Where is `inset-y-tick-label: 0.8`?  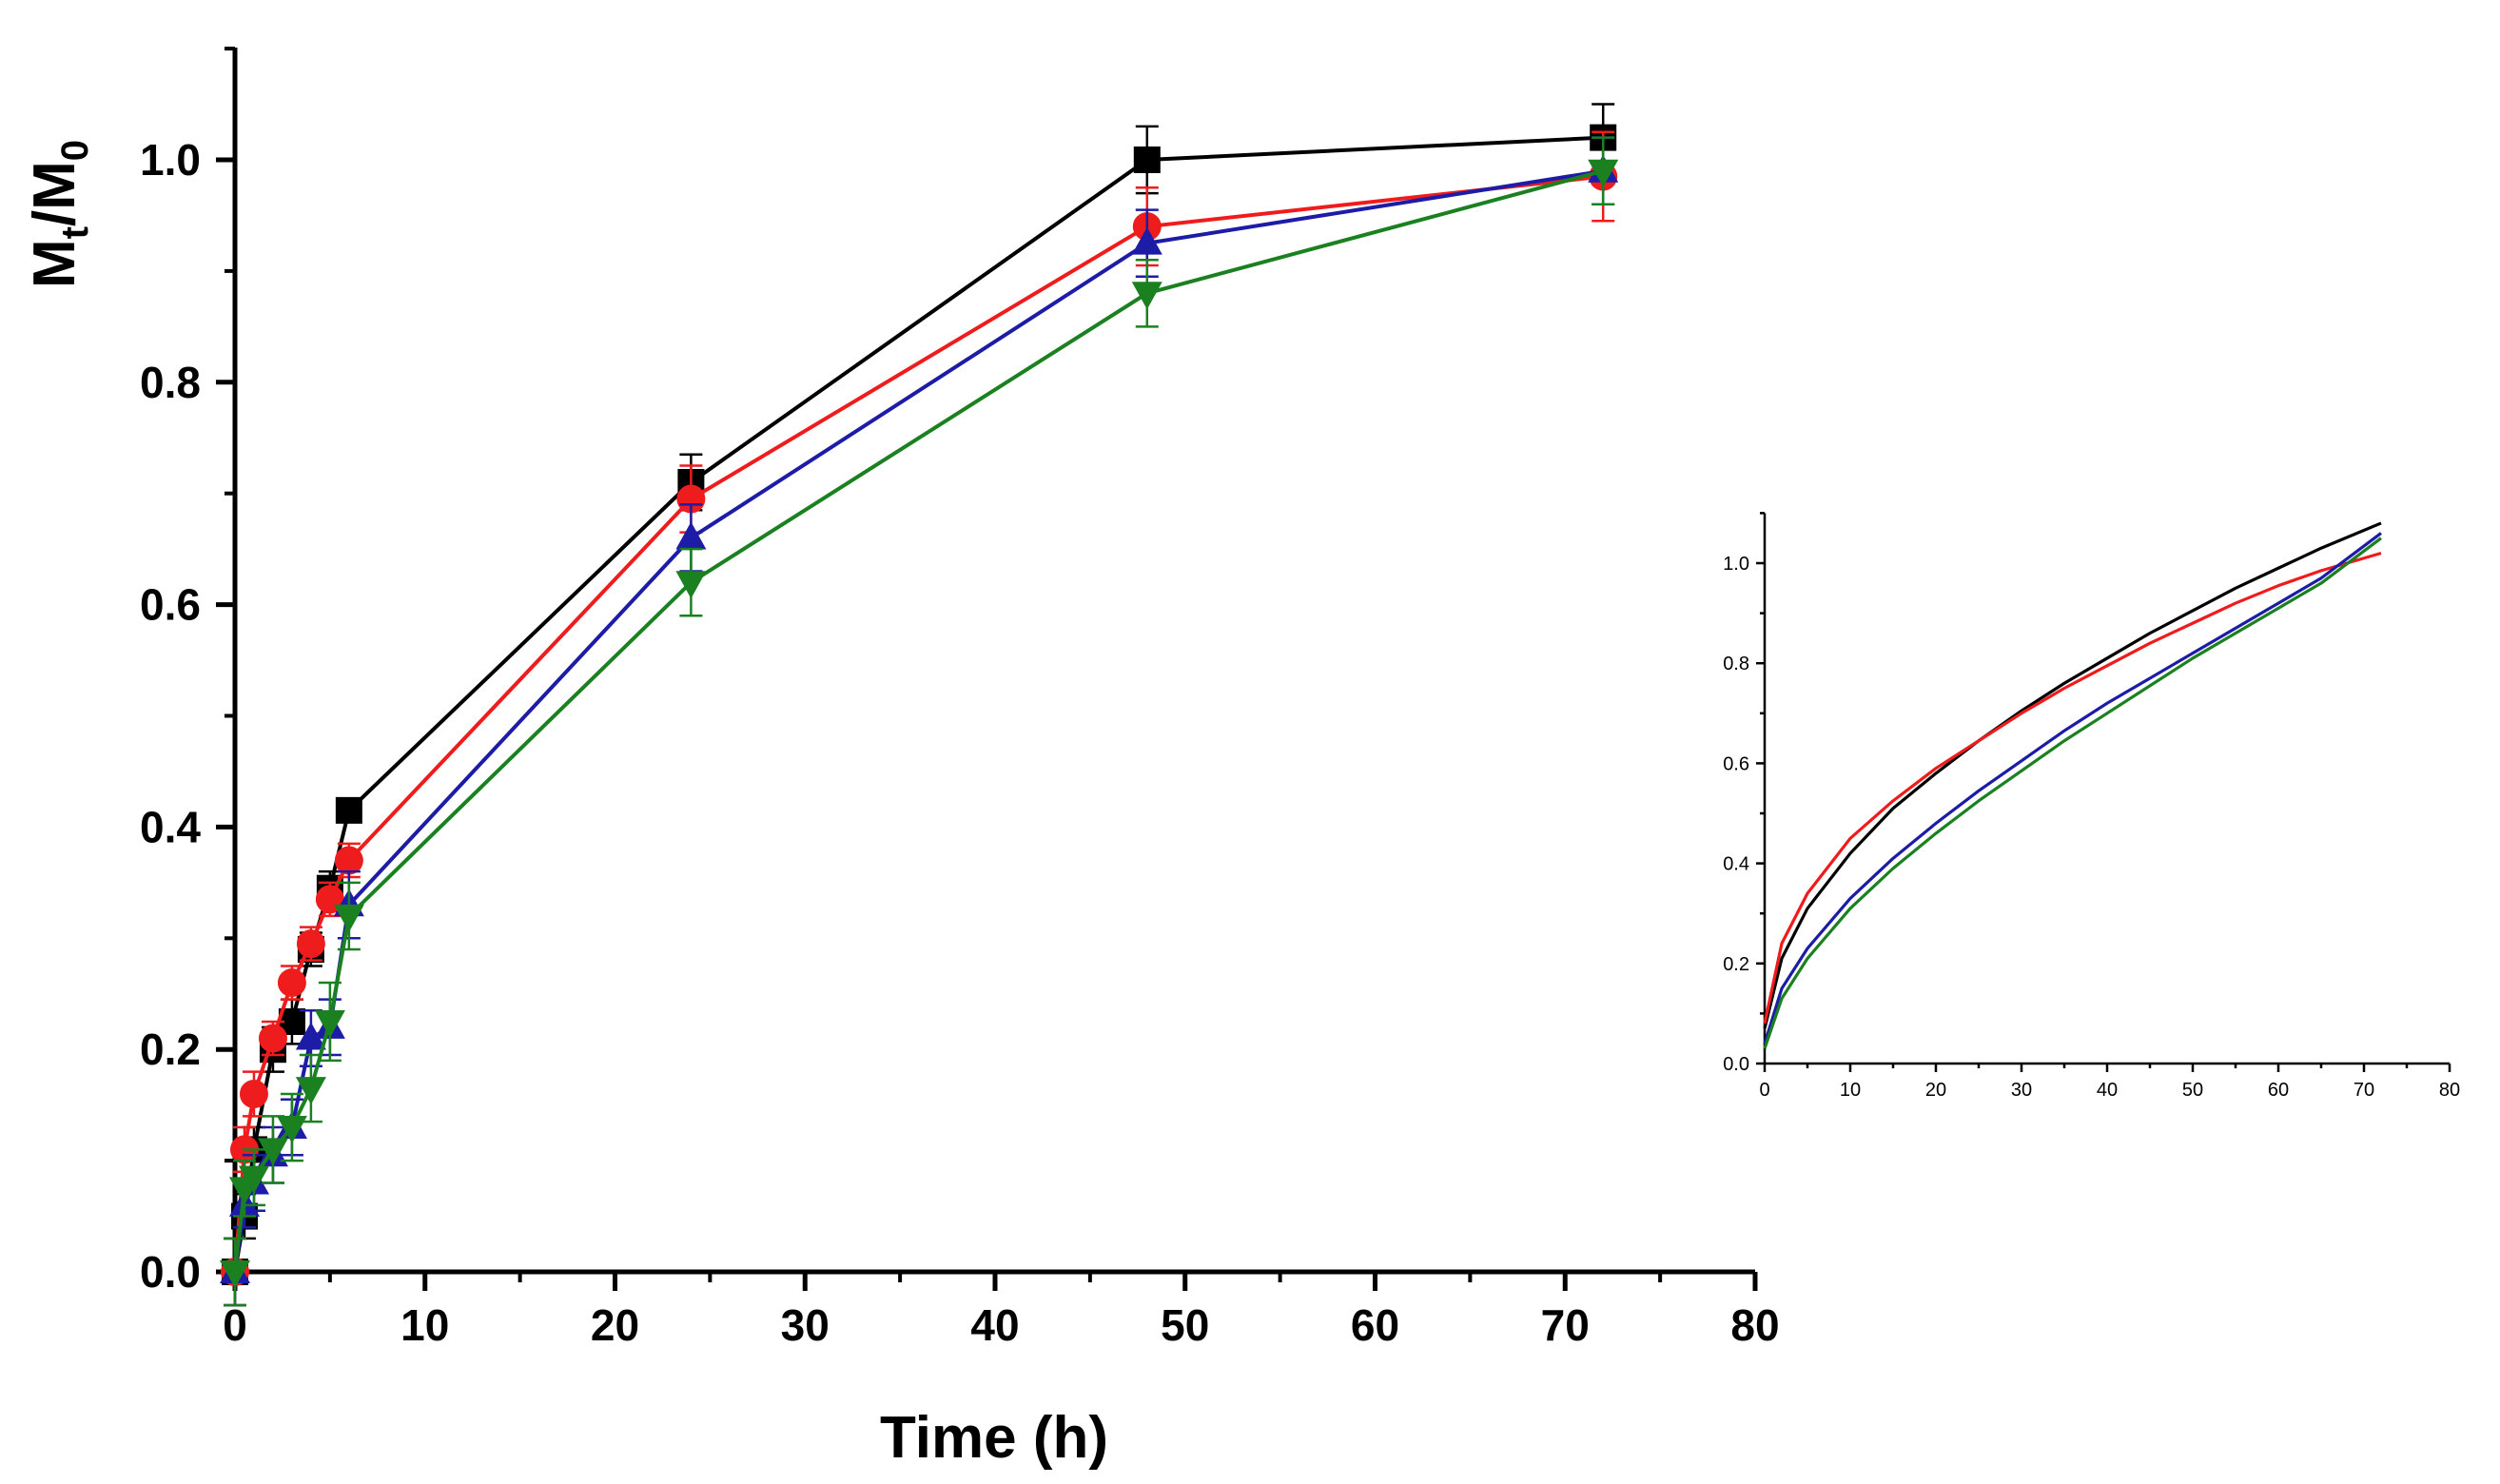 inset-y-tick-label: 0.8 is located at coordinates (1736, 664).